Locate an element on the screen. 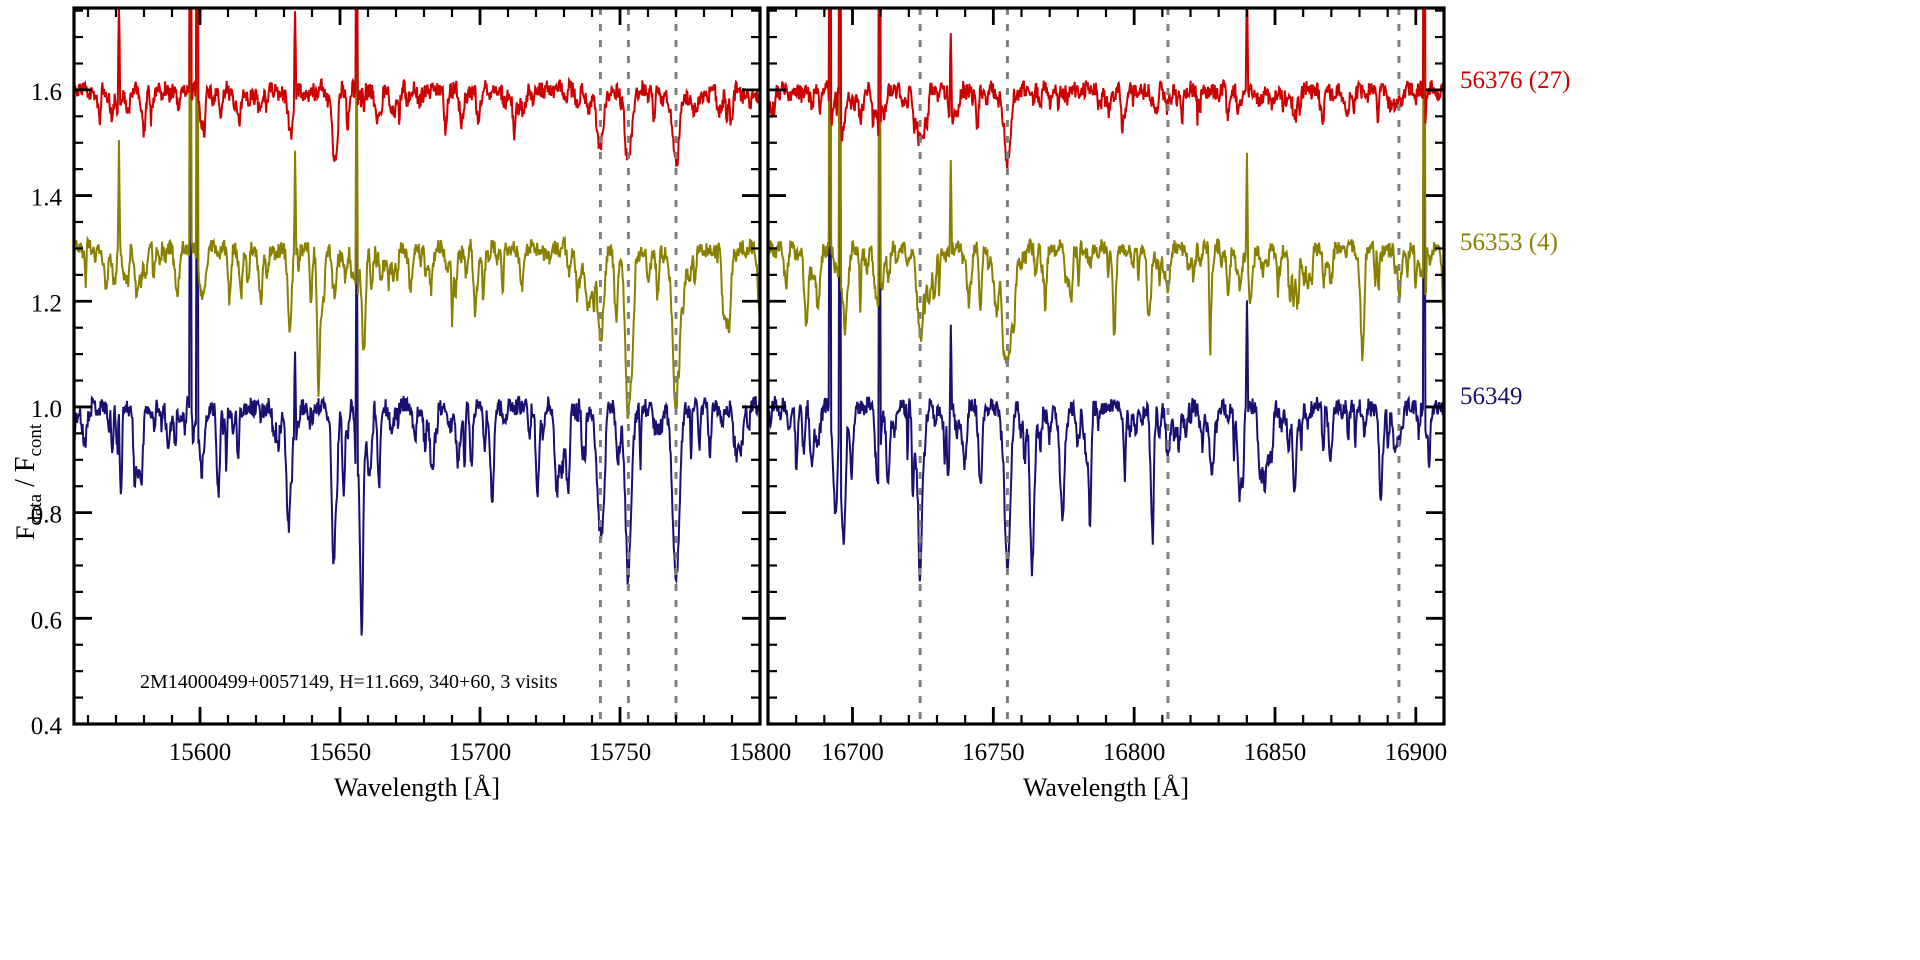  y-axis-title-sub-cont: cont is located at coordinates (34, 439).